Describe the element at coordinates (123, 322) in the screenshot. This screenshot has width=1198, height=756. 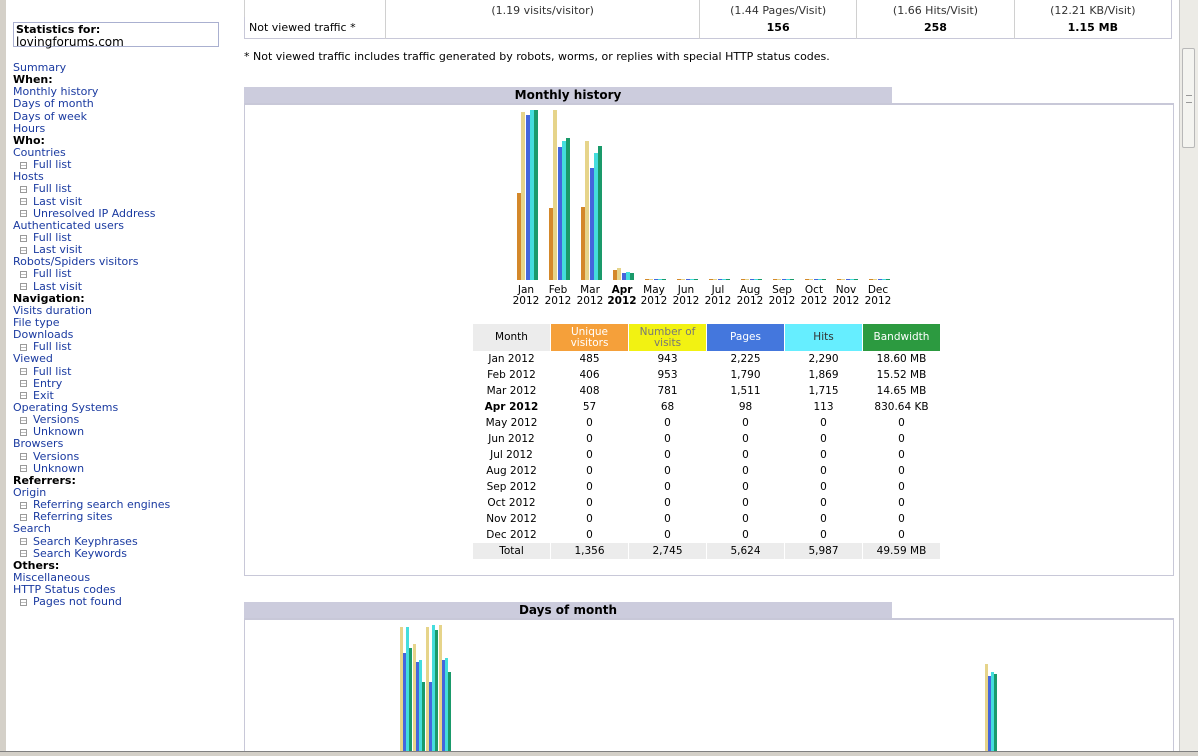
I see `menu-link-file-type: File type` at that location.